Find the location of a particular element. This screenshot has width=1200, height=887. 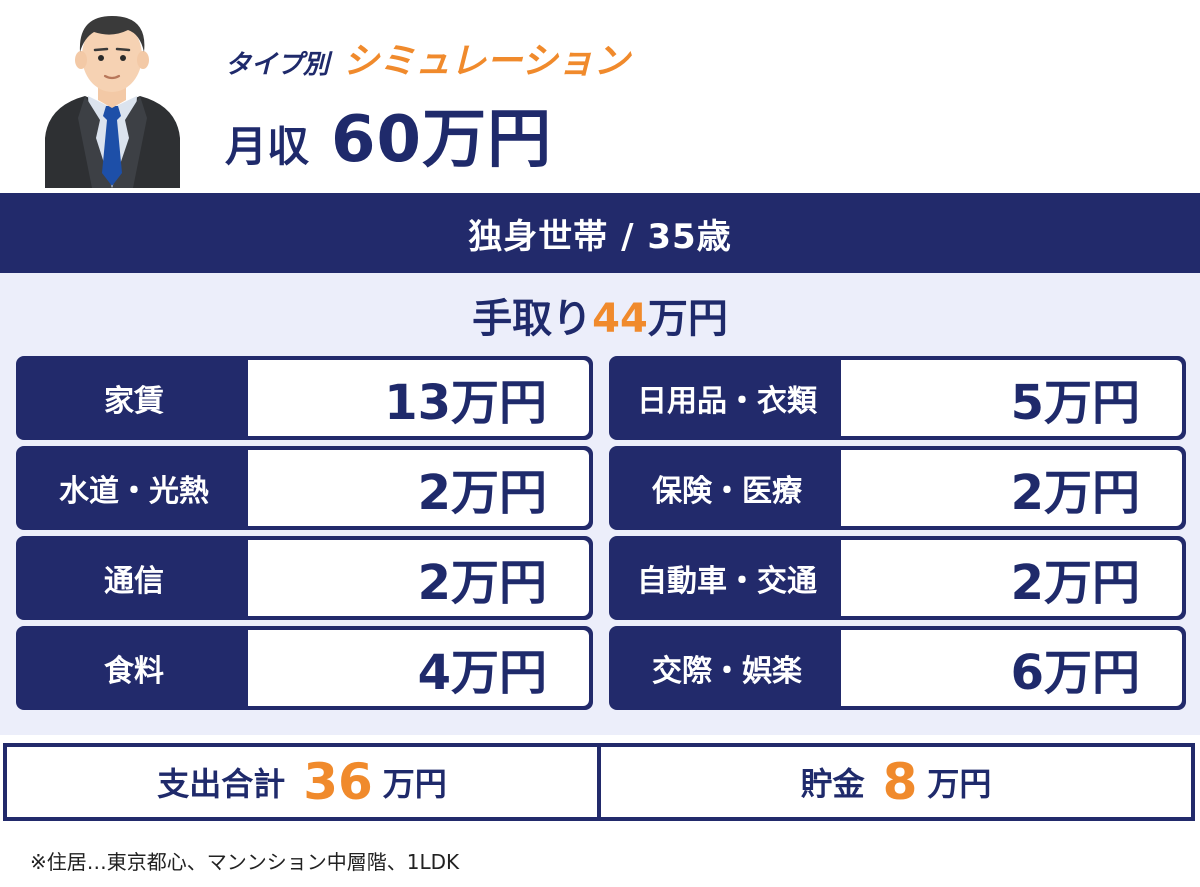

expense-value: 5万円 is located at coordinates (1011, 398).